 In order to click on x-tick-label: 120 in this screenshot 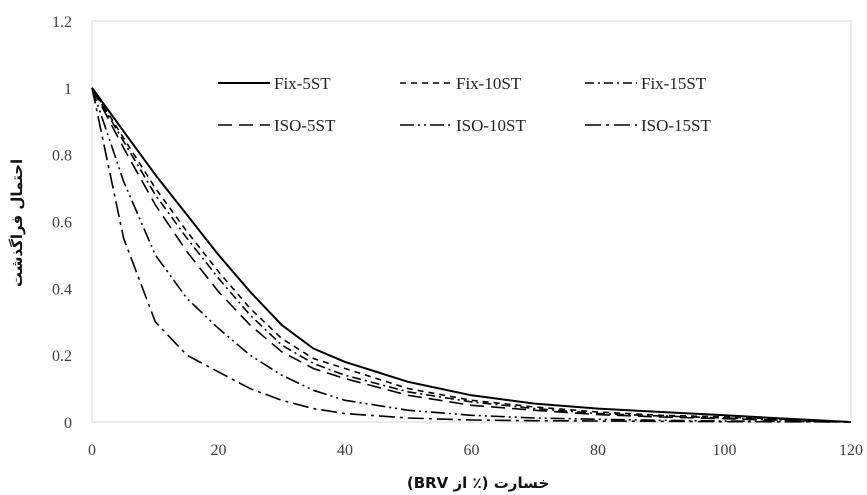, I will do `click(851, 450)`.